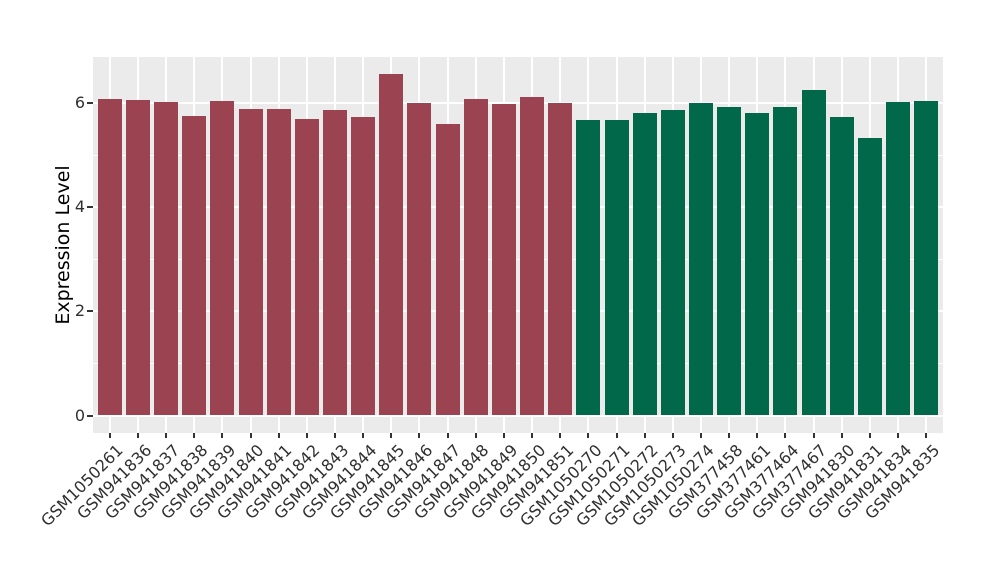  What do you see at coordinates (451, 481) in the screenshot?
I see `x-tick-label: GSM941848` at bounding box center [451, 481].